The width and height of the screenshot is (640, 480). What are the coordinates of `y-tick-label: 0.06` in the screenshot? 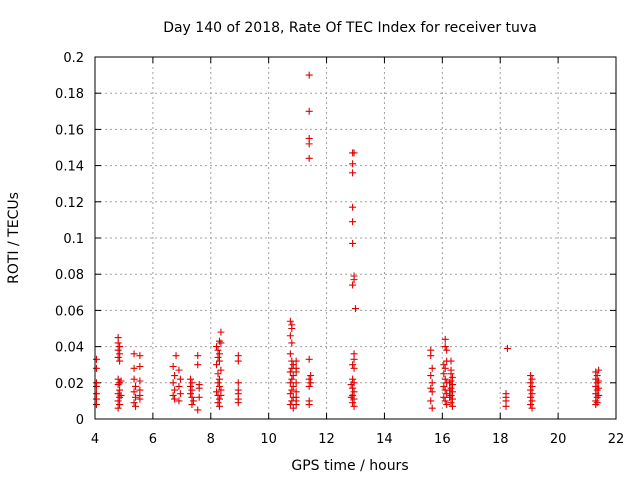 It's located at (69, 311).